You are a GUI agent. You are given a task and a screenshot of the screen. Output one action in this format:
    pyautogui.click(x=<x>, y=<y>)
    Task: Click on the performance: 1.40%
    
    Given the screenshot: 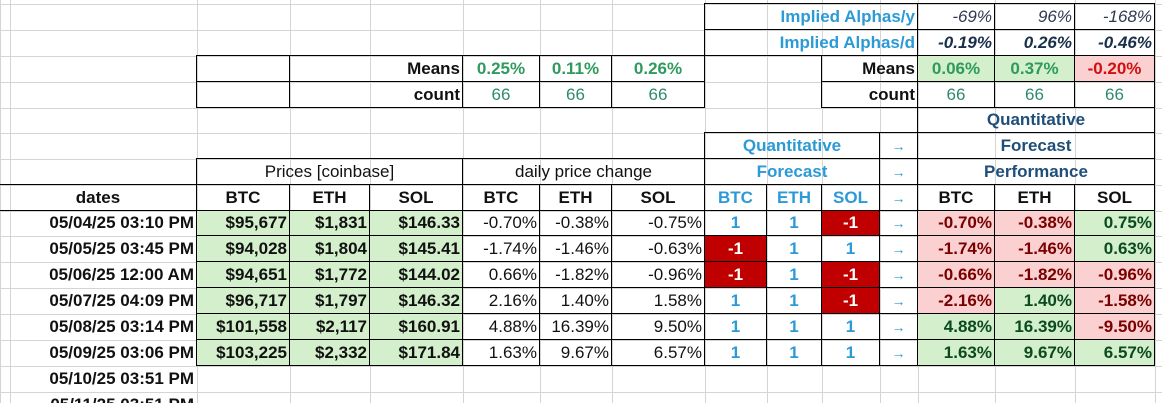 What is the action you would take?
    pyautogui.click(x=1034, y=300)
    